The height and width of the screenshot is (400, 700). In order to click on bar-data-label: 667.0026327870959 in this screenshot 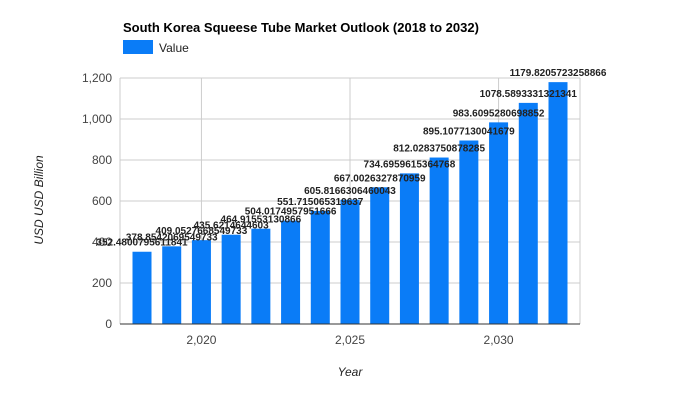, I will do `click(380, 178)`.